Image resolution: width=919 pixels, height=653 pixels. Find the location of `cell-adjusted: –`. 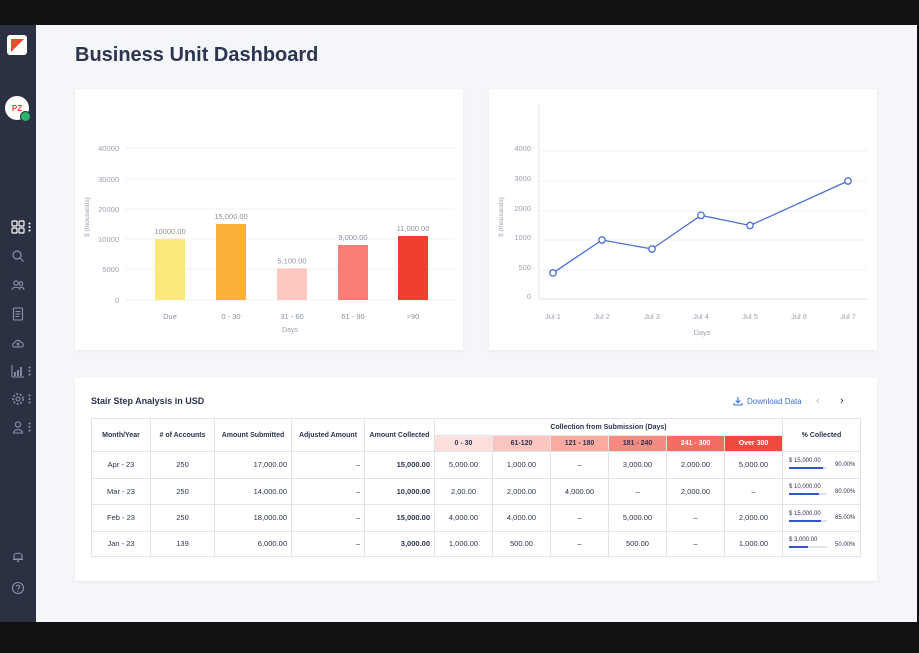

cell-adjusted: – is located at coordinates (328, 491).